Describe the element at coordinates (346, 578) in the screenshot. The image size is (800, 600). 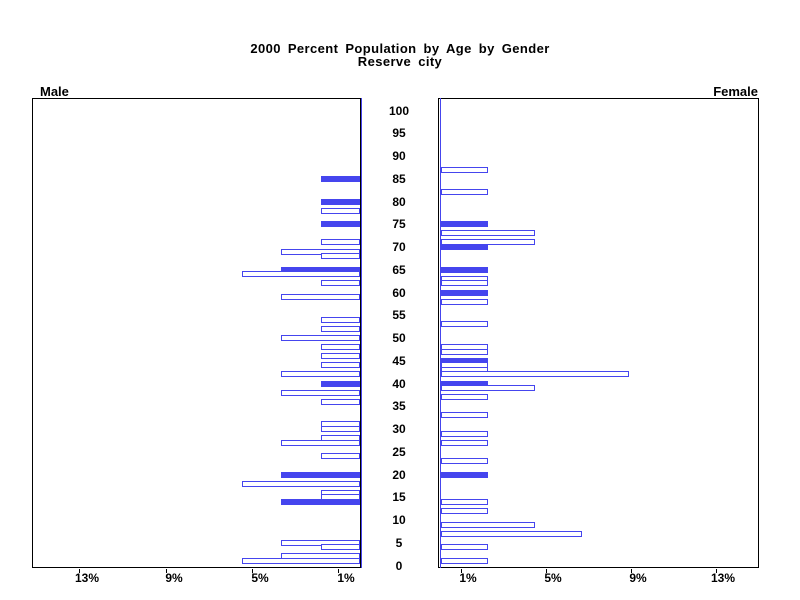
I see `pct-label-male-1pct: 1%` at that location.